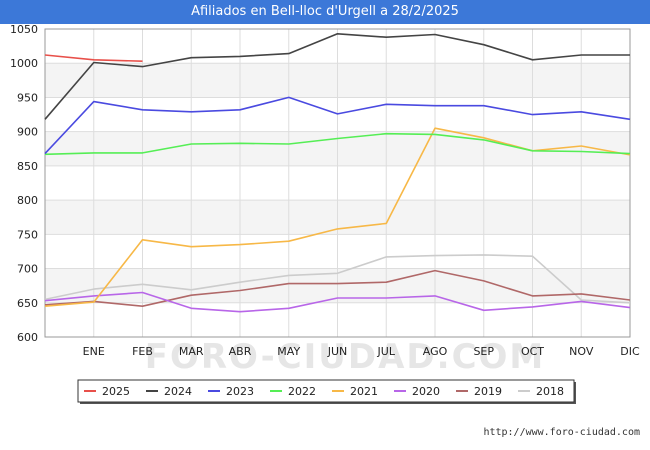 The width and height of the screenshot is (650, 450). I want to click on x-tick-label: JUN, so click(337, 351).